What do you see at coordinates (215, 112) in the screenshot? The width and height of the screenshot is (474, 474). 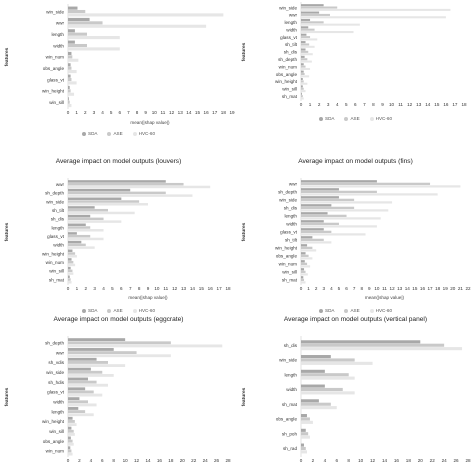 I see `chart-1-tick-label: 17` at bounding box center [215, 112].